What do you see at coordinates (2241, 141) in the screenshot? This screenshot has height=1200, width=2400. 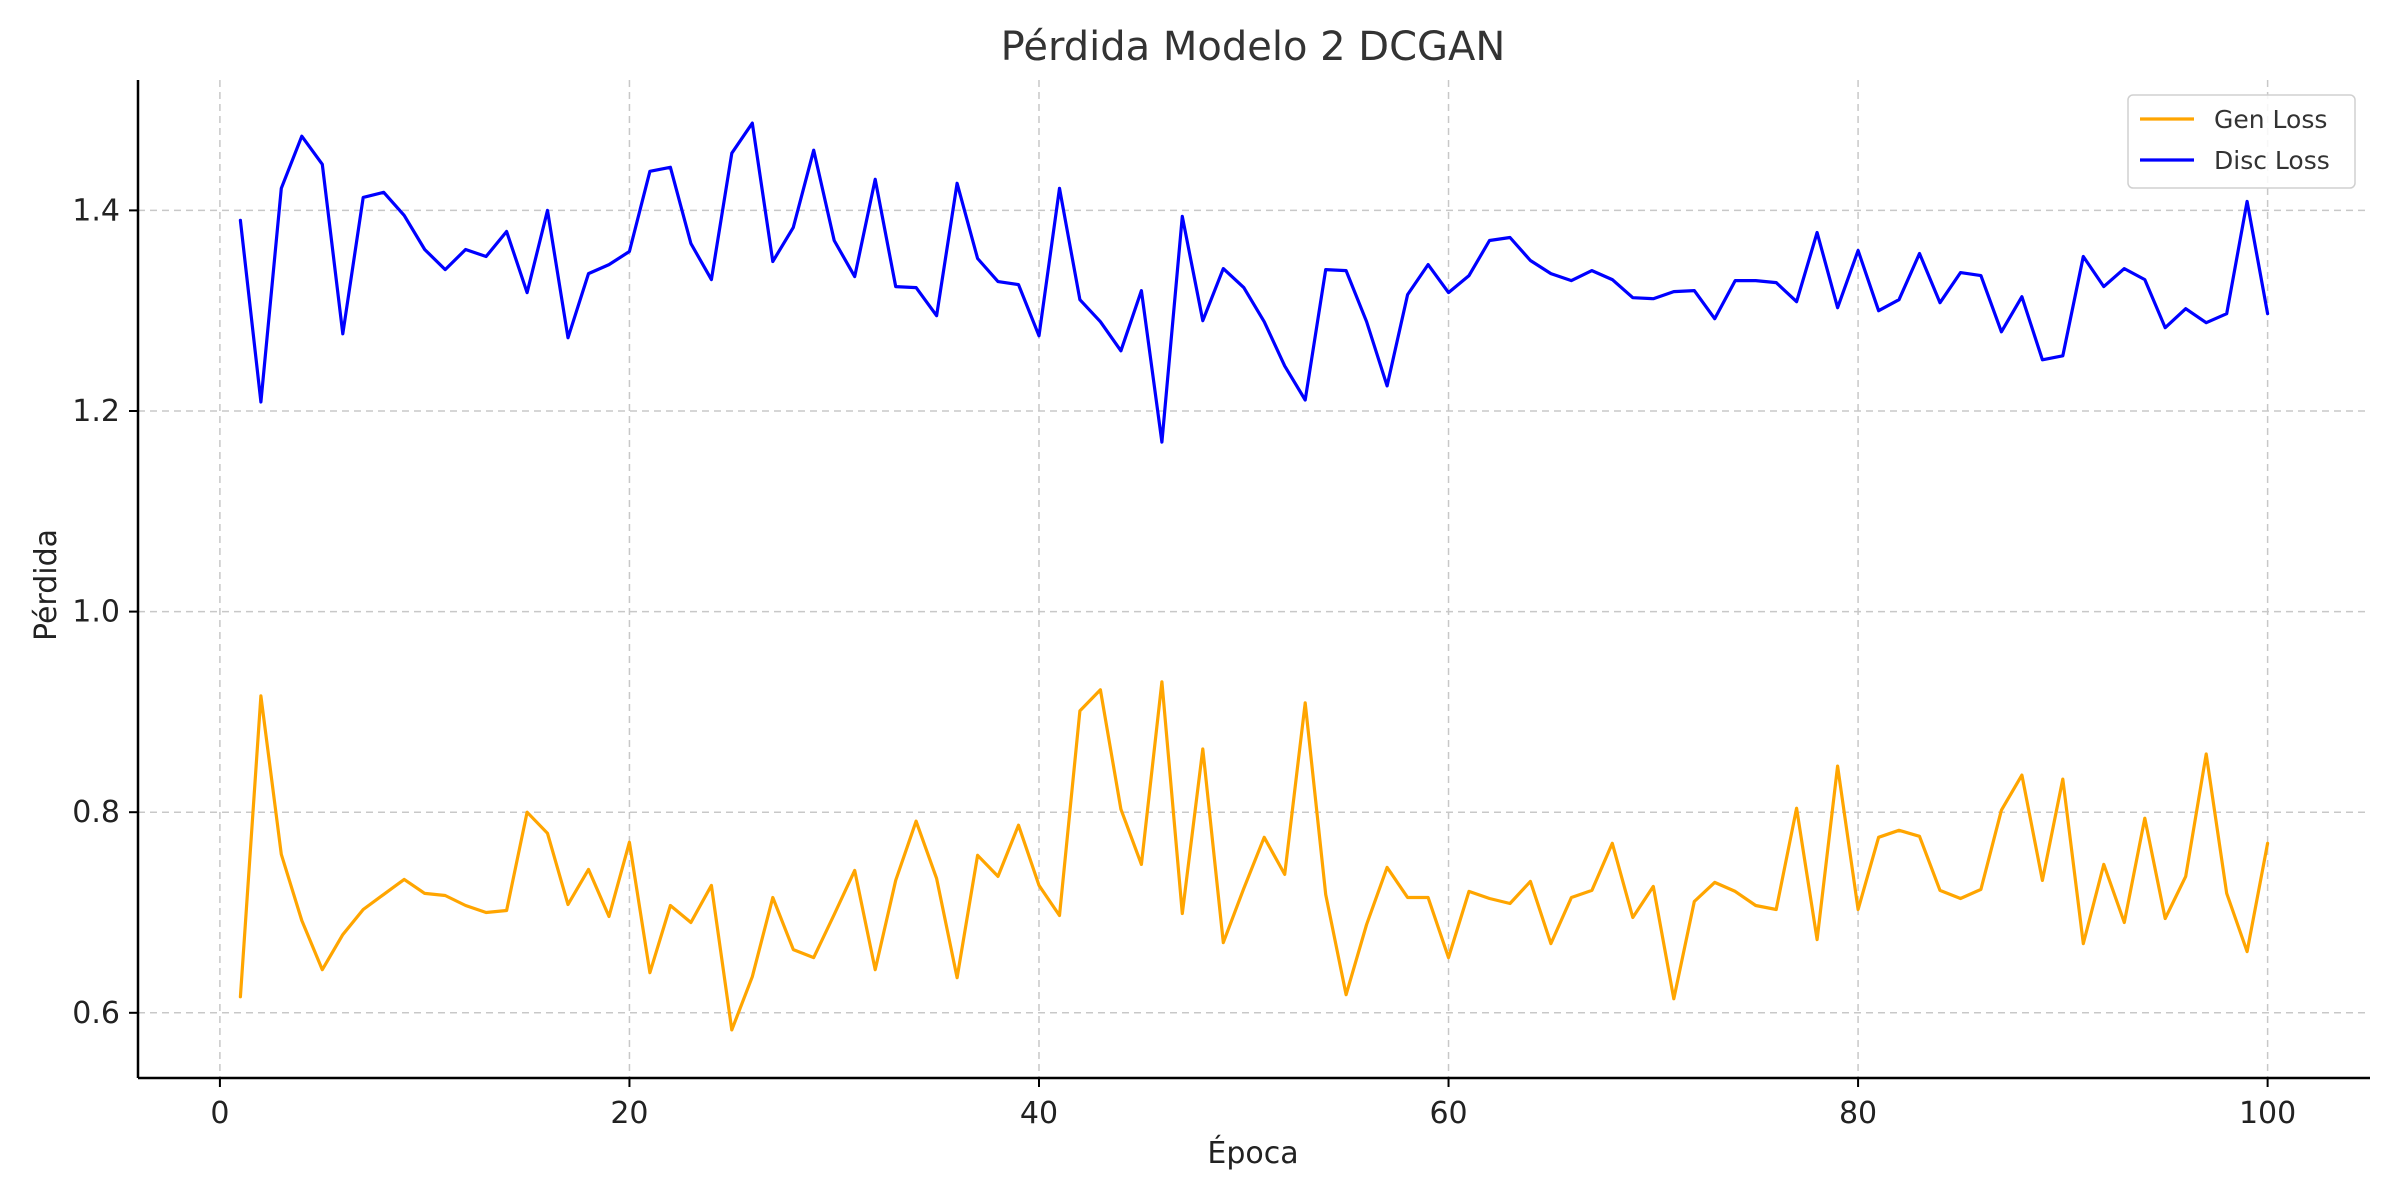 I see `legend: Gen Loss Disc Loss` at bounding box center [2241, 141].